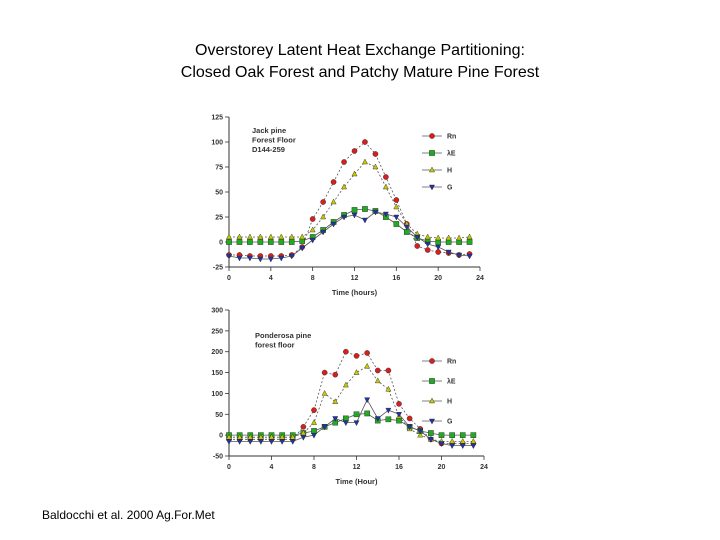 Image resolution: width=720 pixels, height=540 pixels. What do you see at coordinates (219, 193) in the screenshot?
I see `y-tick-label: 50` at bounding box center [219, 193].